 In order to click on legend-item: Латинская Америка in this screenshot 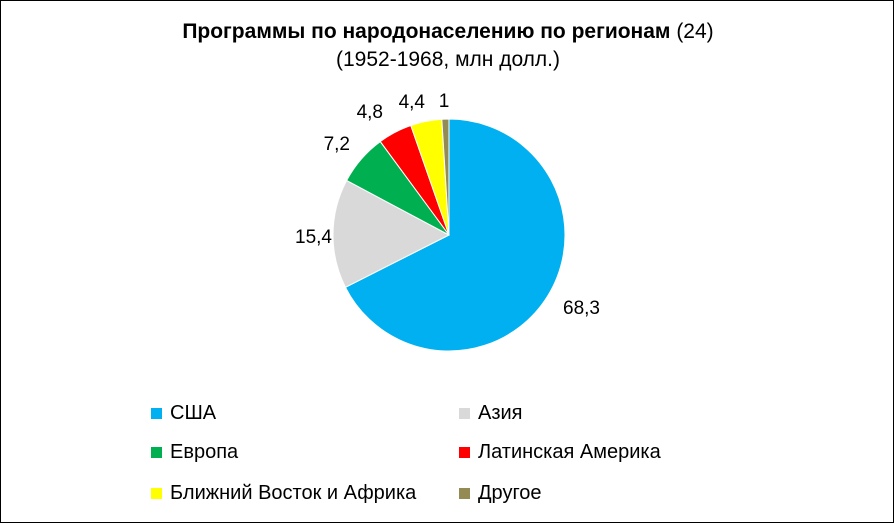, I will do `click(560, 452)`.